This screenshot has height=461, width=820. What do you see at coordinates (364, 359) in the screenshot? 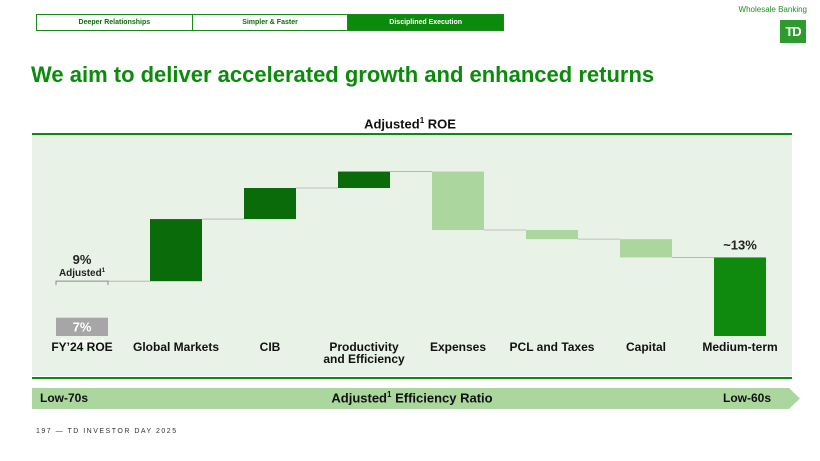
I see `category-label-4-line2: and Efficiency` at bounding box center [364, 359].